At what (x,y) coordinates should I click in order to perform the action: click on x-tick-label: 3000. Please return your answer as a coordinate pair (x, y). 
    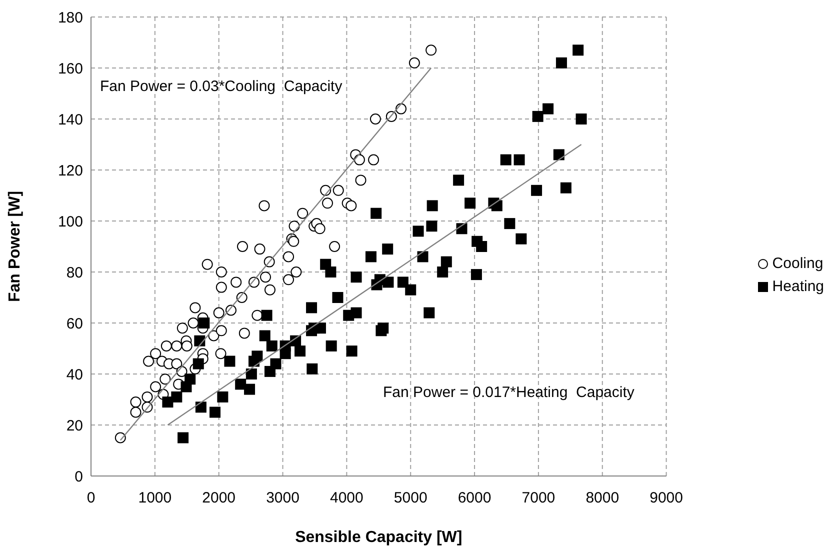
    Looking at the image, I should click on (283, 498).